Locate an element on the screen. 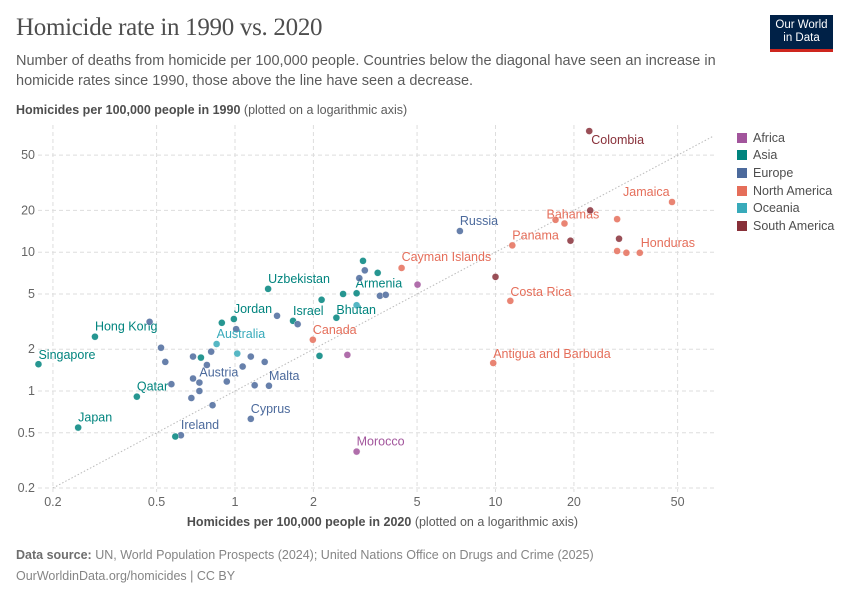 This screenshot has height=600, width=850. legend-item-south-america: South America is located at coordinates (785, 226).